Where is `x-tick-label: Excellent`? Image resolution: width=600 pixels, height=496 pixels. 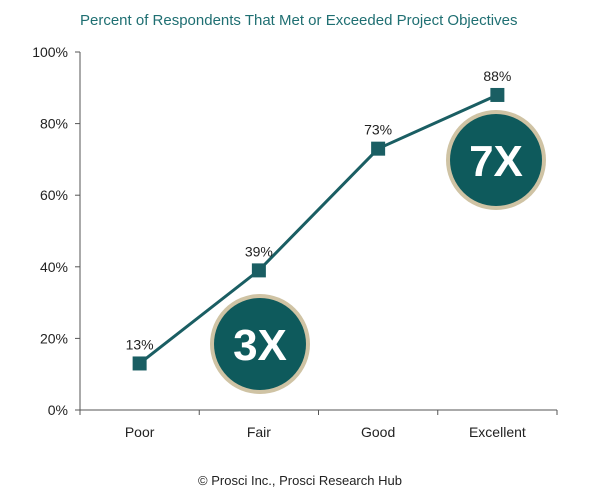
x-tick-label: Excellent is located at coordinates (497, 432).